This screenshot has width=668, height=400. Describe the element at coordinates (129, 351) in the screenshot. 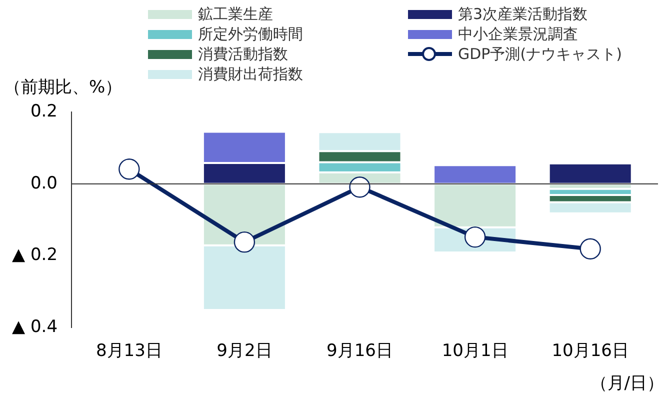

I see `x-tick-label: 8月13日` at that location.